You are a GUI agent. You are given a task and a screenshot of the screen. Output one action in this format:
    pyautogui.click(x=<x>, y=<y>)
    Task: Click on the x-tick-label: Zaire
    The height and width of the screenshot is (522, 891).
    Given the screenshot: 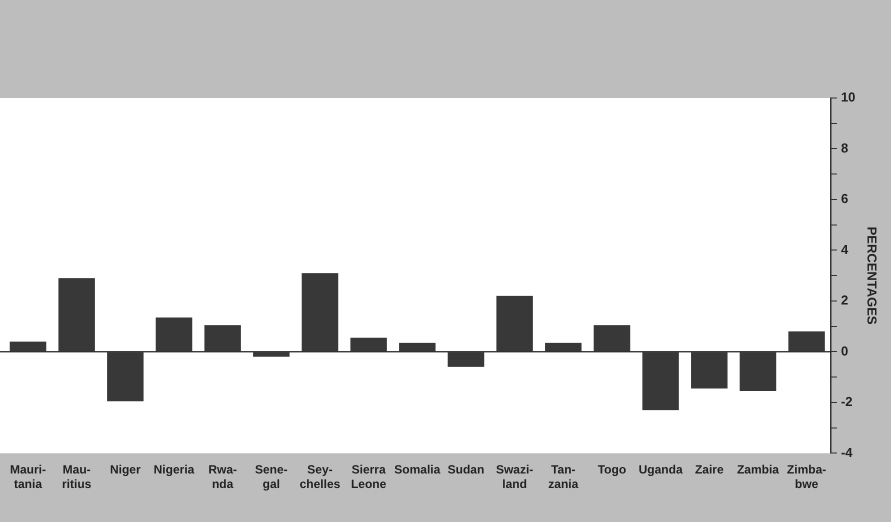 What is the action you would take?
    pyautogui.click(x=709, y=469)
    